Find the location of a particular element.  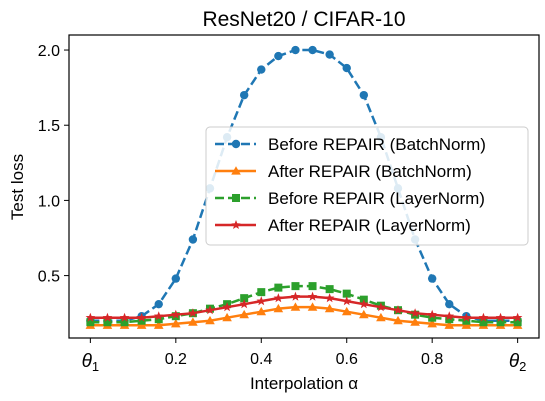

x-tick-label: 0.4 is located at coordinates (261, 359).